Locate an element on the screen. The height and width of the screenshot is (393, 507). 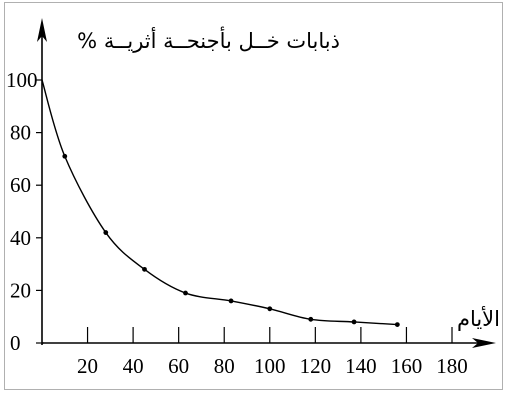
y-tick-label: 60 is located at coordinates (20, 185).